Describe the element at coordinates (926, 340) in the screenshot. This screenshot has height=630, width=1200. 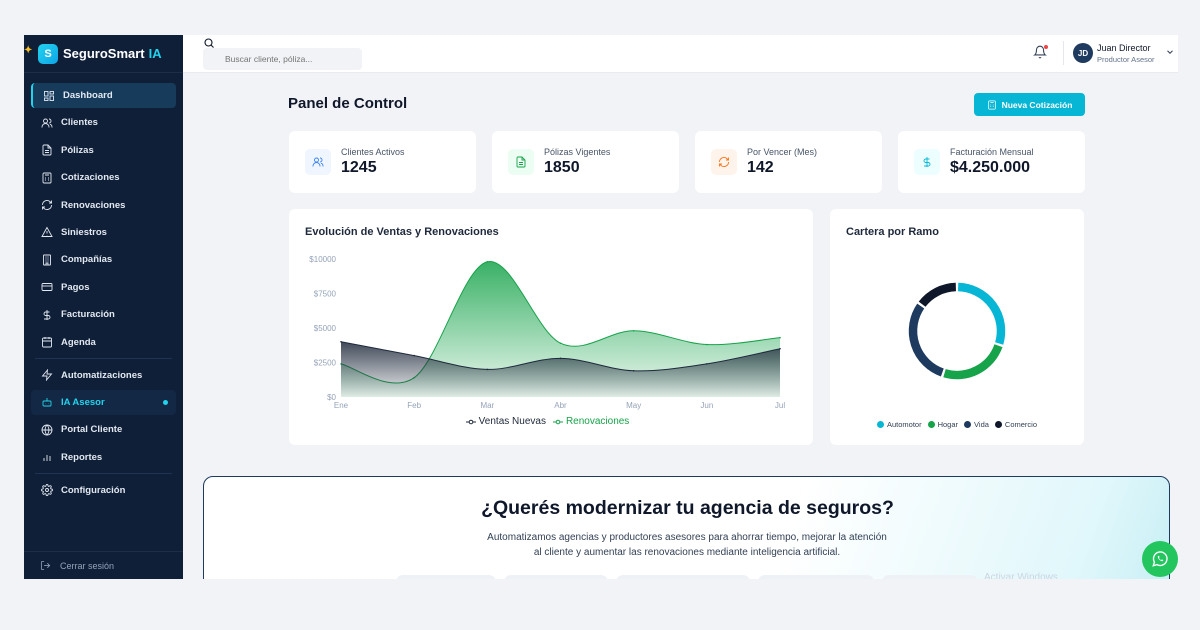
I see `donut-slice-vida` at that location.